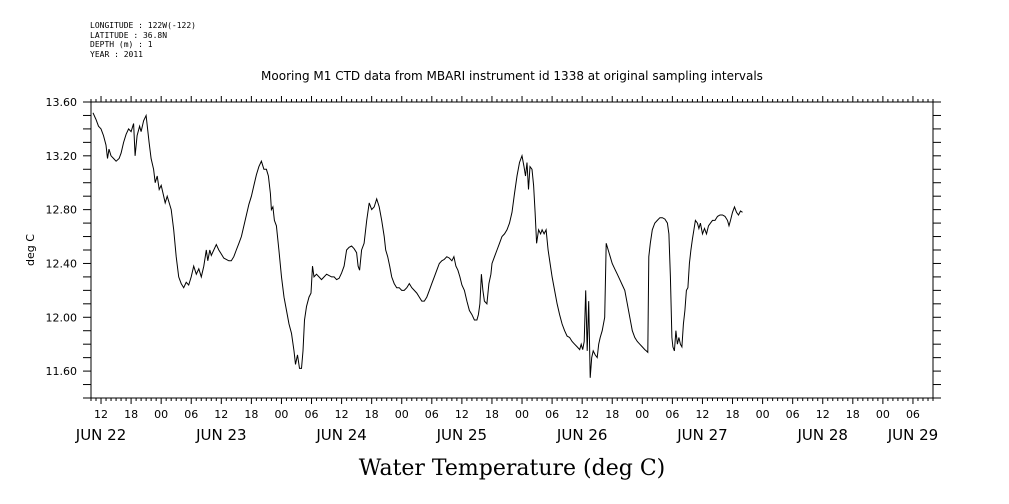 The height and width of the screenshot is (504, 1009). What do you see at coordinates (512, 468) in the screenshot?
I see `x-axis-label: Water Temperature (deg C)` at bounding box center [512, 468].